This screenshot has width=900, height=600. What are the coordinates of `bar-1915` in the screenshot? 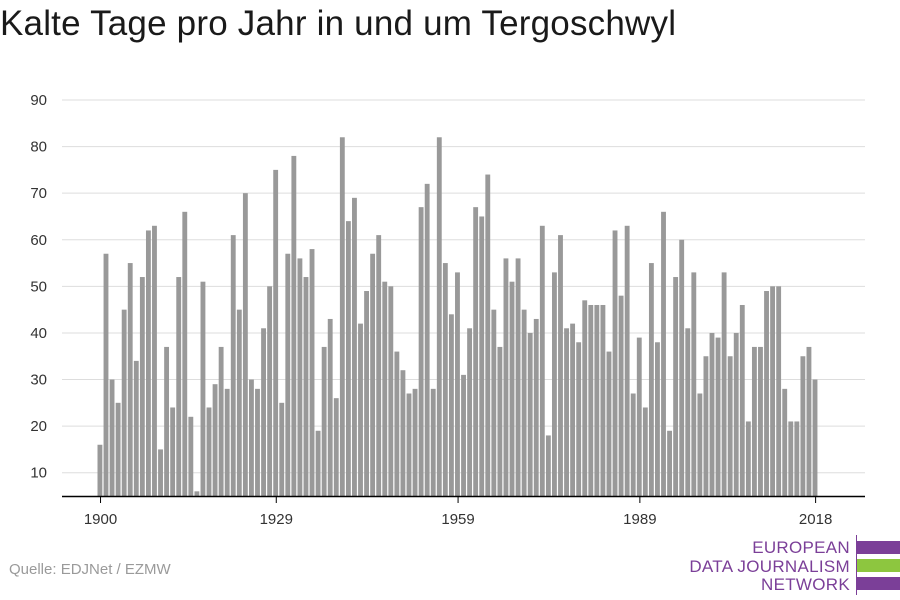 It's located at (191, 456).